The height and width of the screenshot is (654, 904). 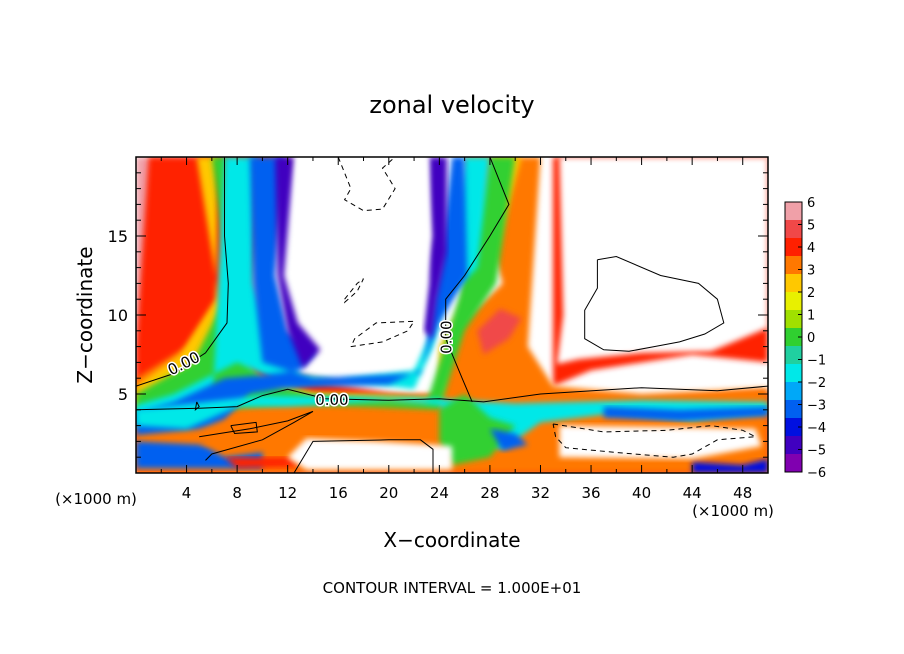 I want to click on contour-left, so click(x=182, y=272).